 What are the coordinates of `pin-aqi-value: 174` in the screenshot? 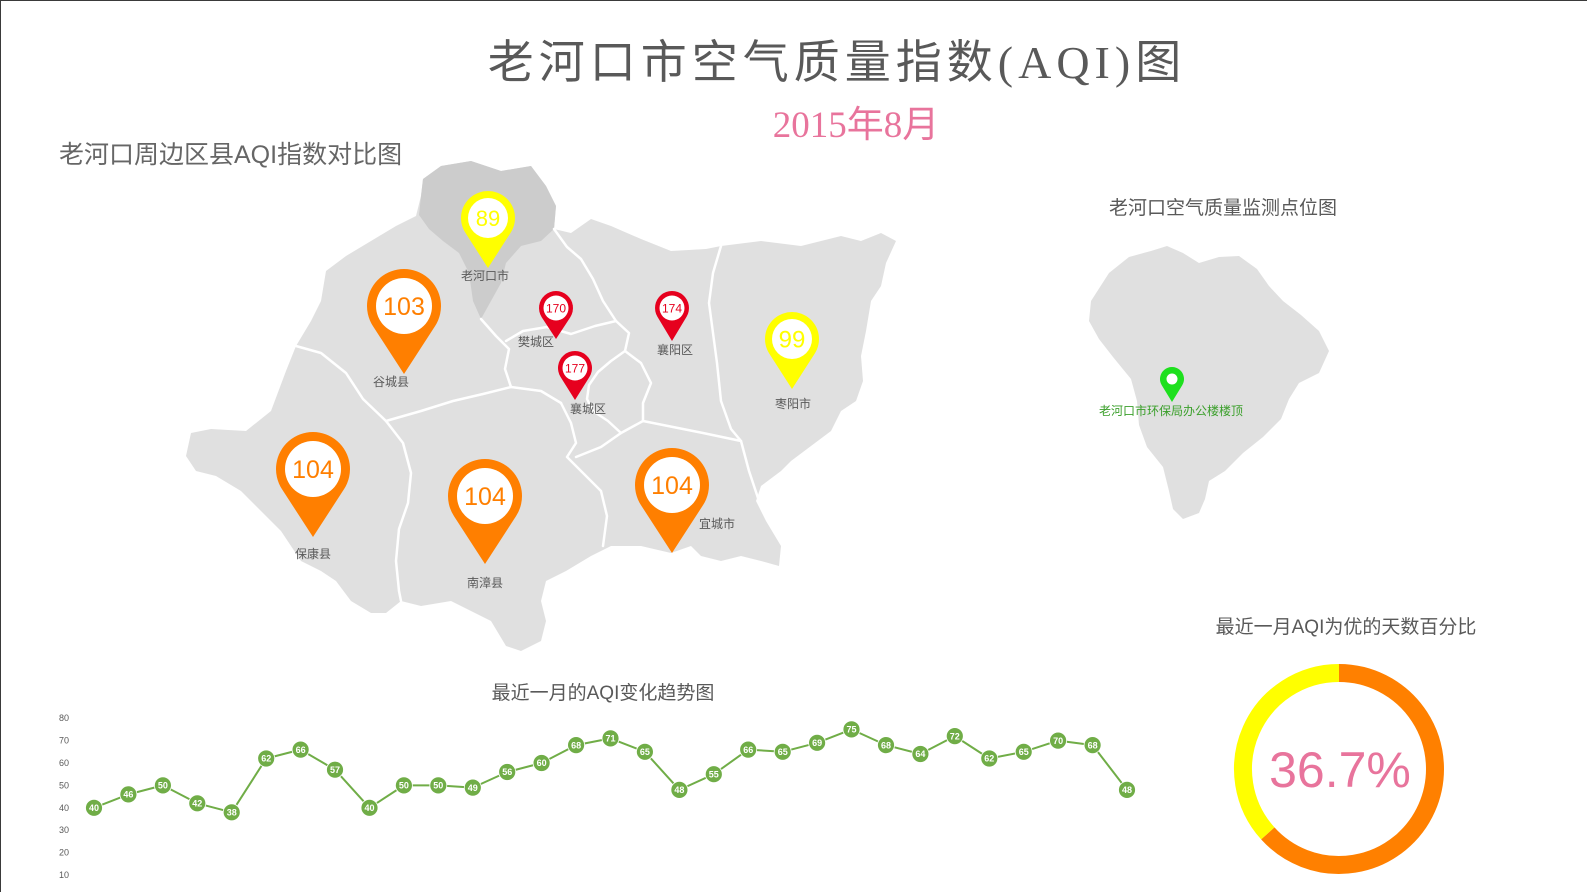 It's located at (672, 308).